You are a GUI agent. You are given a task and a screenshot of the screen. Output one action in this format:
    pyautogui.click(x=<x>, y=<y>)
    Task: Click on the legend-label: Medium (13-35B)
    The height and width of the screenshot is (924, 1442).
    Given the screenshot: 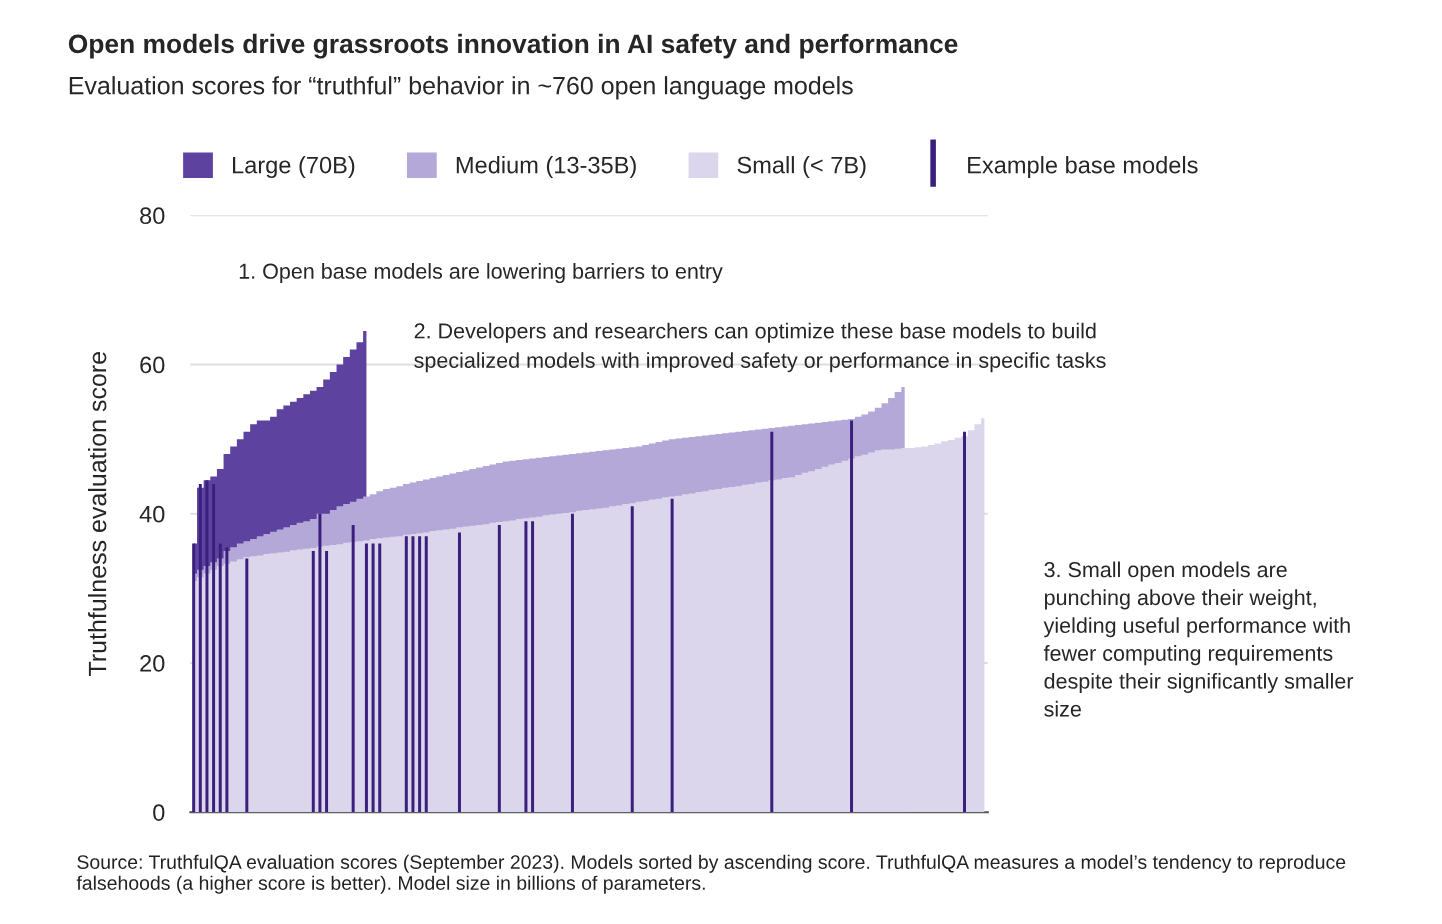 What is the action you would take?
    pyautogui.click(x=546, y=167)
    